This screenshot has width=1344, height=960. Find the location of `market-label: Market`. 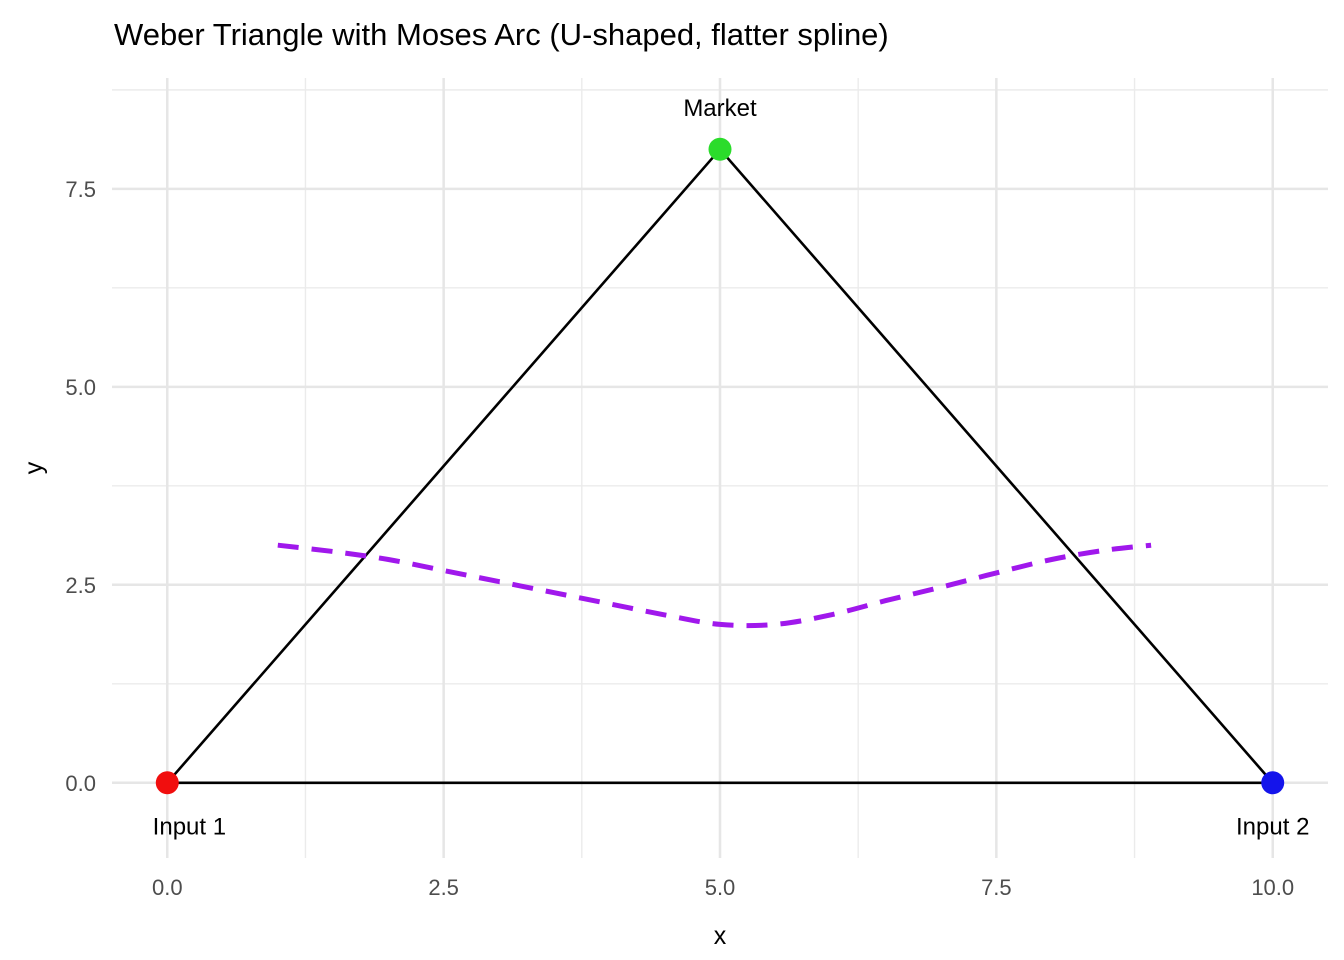

market-label: Market is located at coordinates (720, 108).